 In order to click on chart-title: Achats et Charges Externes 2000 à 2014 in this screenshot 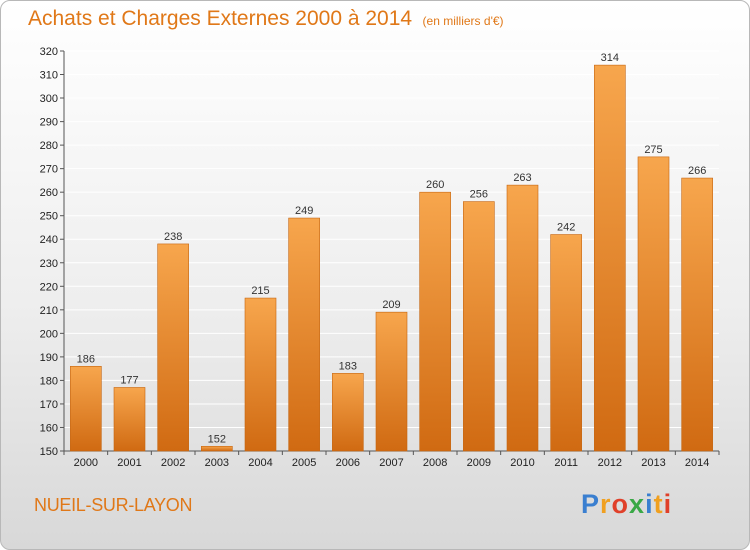, I will do `click(220, 18)`.